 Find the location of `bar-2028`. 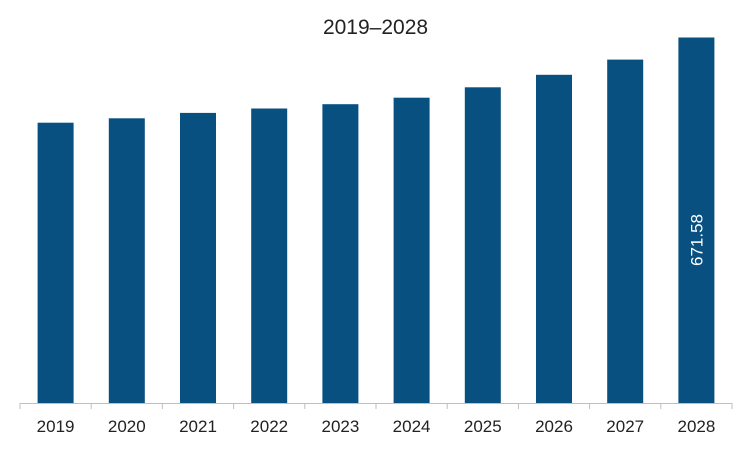

bar-2028 is located at coordinates (696, 220).